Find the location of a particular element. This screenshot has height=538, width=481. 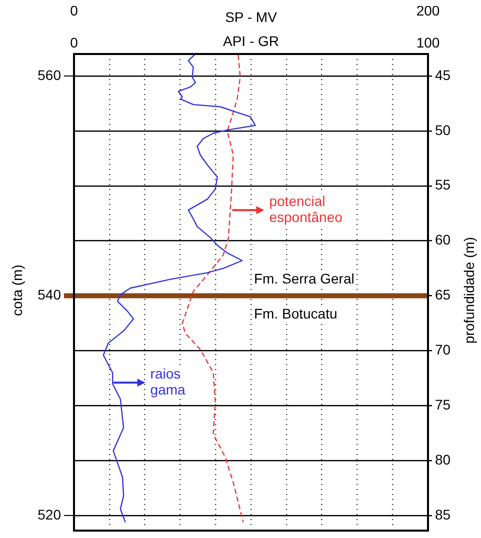

y2-tick-label: 55 is located at coordinates (443, 184).